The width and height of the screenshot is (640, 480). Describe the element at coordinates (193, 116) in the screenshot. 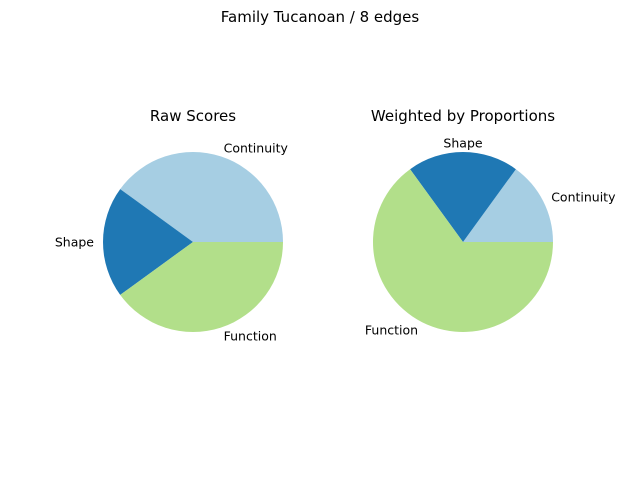

I see `pie-title-raw-scores: Raw Scores` at that location.